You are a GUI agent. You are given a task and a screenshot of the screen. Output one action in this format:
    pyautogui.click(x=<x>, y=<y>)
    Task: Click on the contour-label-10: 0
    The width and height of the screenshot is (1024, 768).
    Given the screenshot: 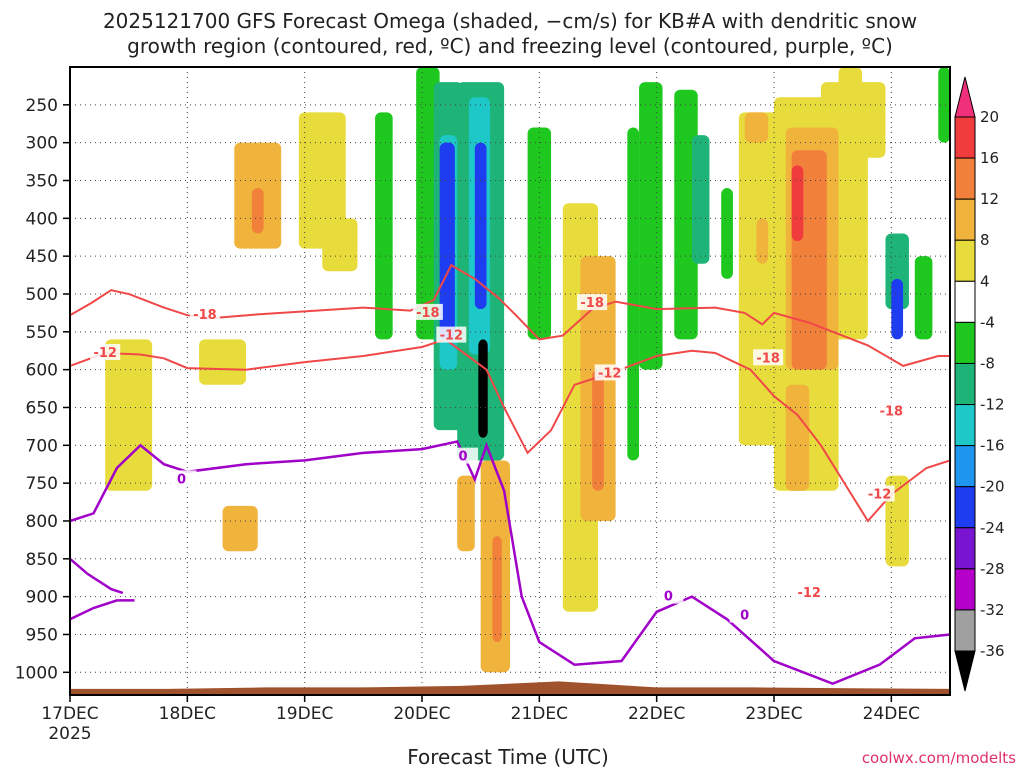 What is the action you would take?
    pyautogui.click(x=181, y=479)
    